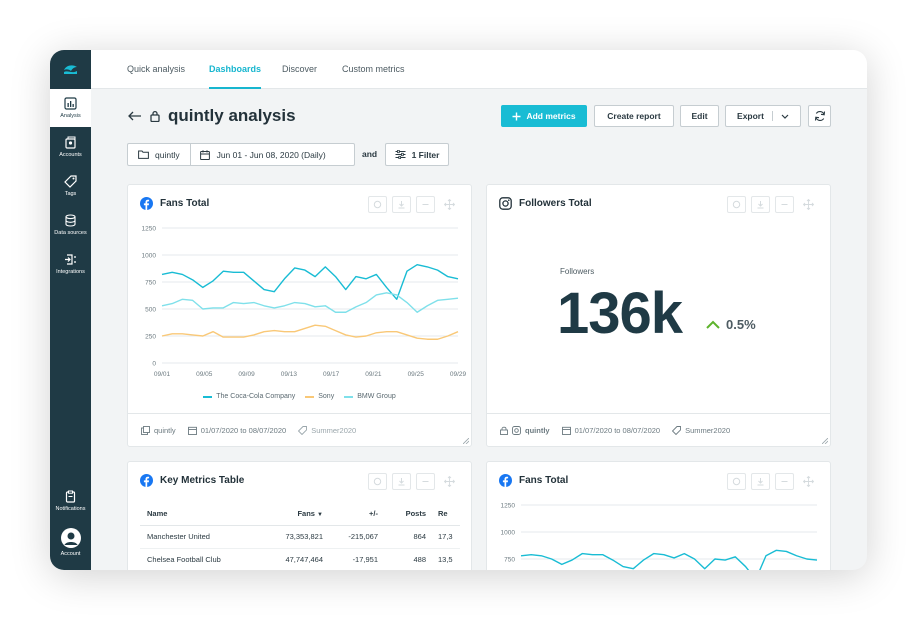  What do you see at coordinates (677, 430) in the screenshot?
I see `tag-icon` at bounding box center [677, 430].